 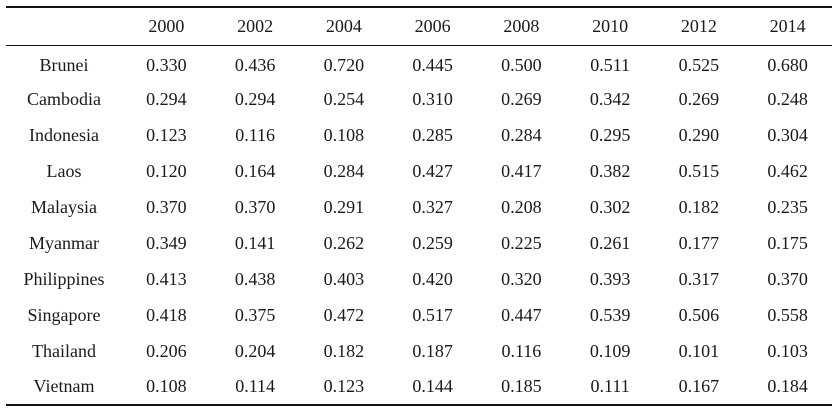 What do you see at coordinates (521, 278) in the screenshot?
I see `value-cell: 0.320` at bounding box center [521, 278].